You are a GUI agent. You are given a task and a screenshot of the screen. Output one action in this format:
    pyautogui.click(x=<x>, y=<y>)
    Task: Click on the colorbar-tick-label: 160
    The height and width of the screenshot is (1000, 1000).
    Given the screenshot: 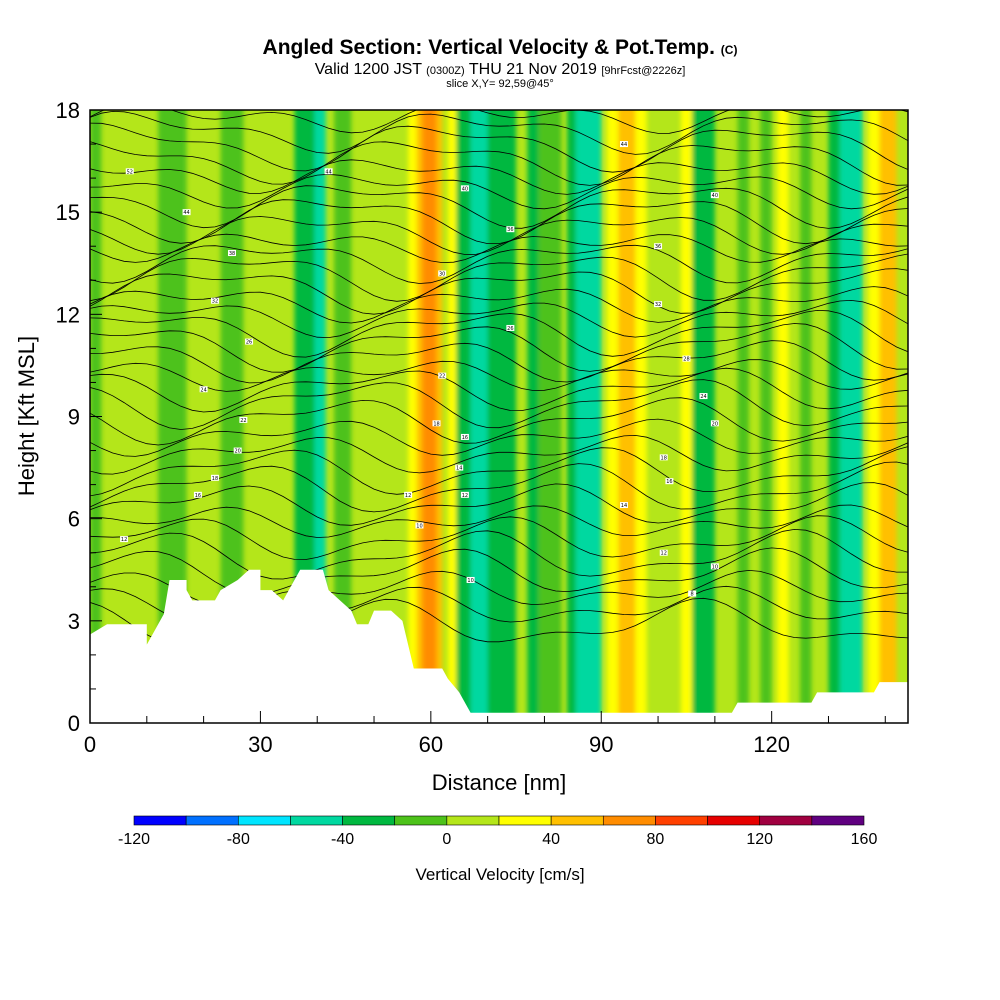 What is the action you would take?
    pyautogui.click(x=864, y=839)
    